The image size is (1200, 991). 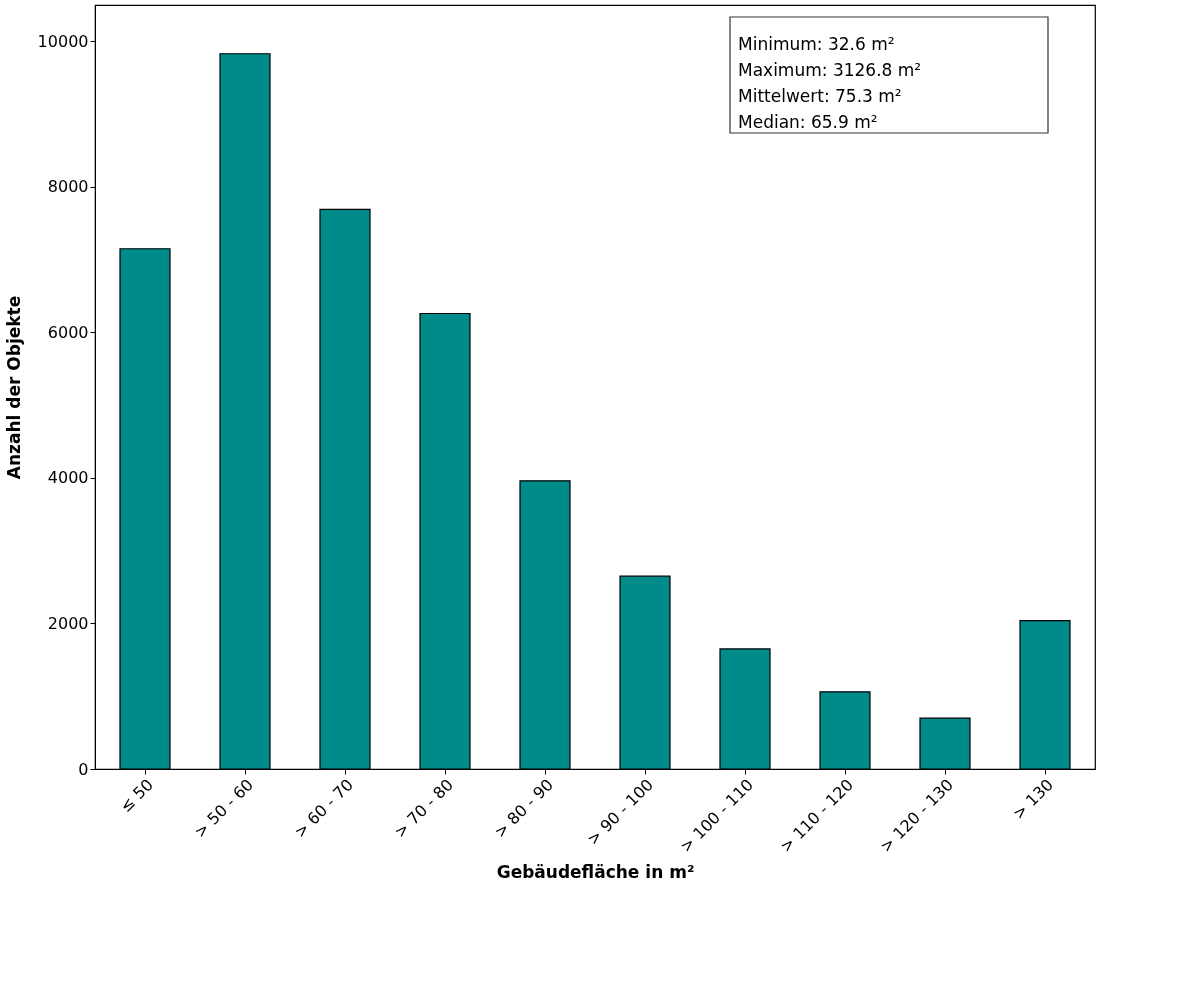 What do you see at coordinates (63, 41) in the screenshot?
I see `y-tick-label: 10000` at bounding box center [63, 41].